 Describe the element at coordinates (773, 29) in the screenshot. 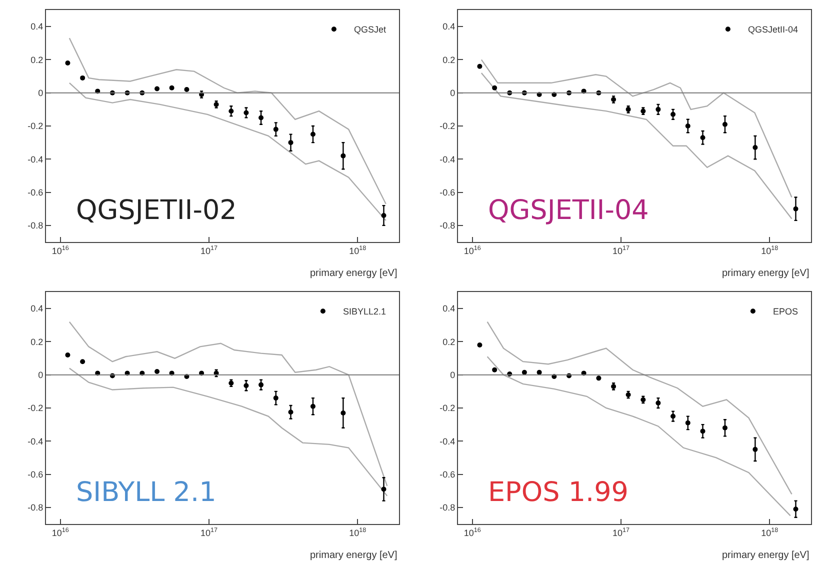

I see `legend-label: QGSJetII-04` at that location.